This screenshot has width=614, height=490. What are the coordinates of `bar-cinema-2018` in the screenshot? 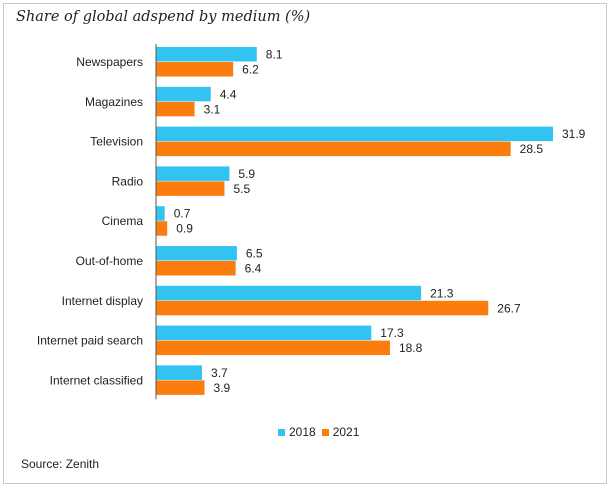 It's located at (160, 213).